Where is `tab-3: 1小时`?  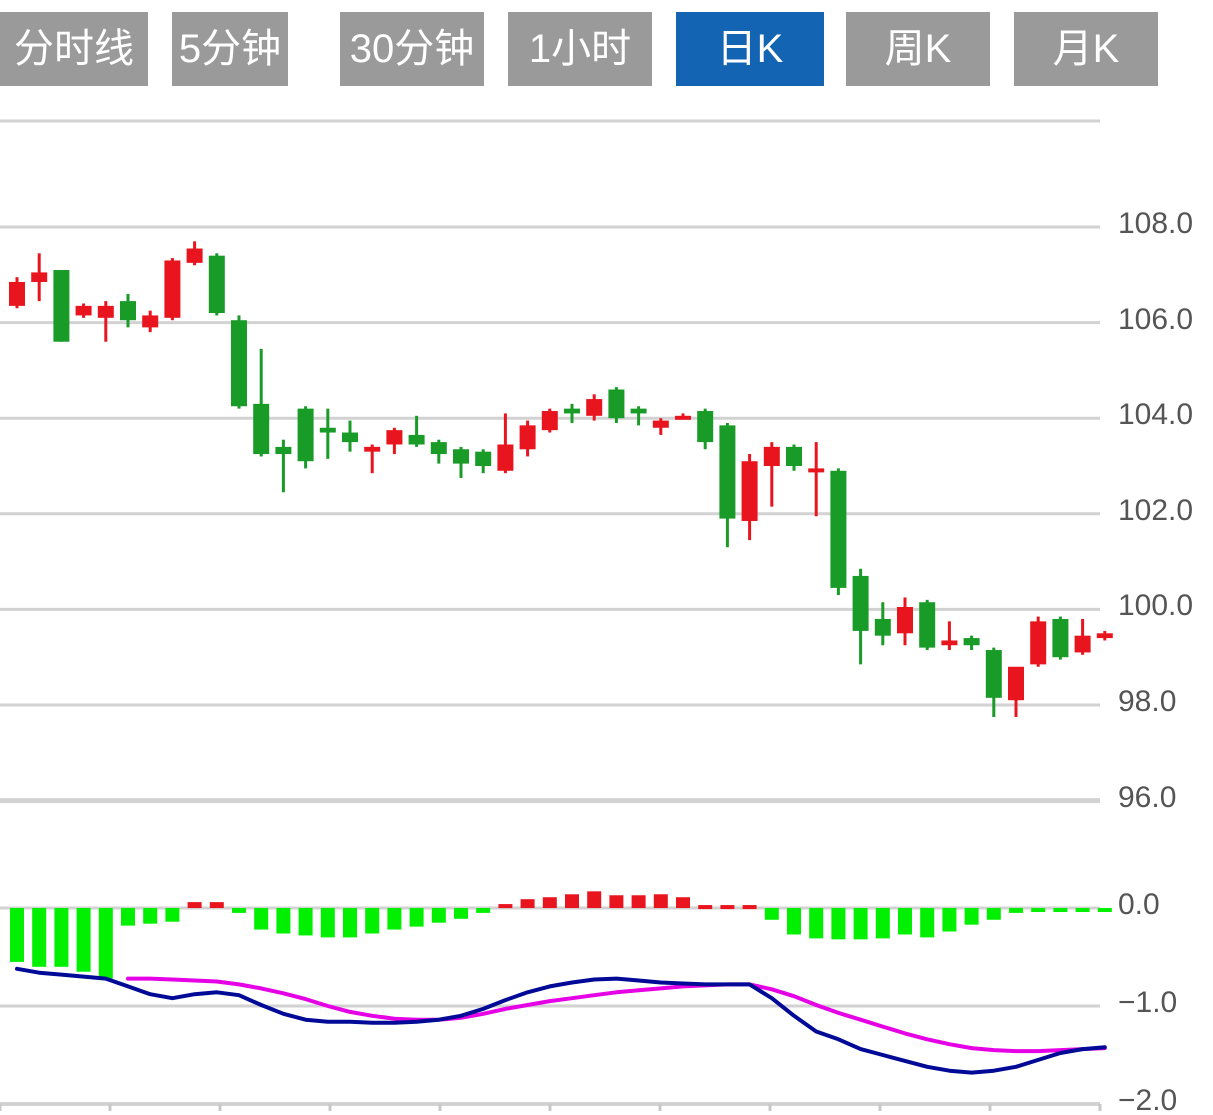 tab-3: 1小时 is located at coordinates (580, 49).